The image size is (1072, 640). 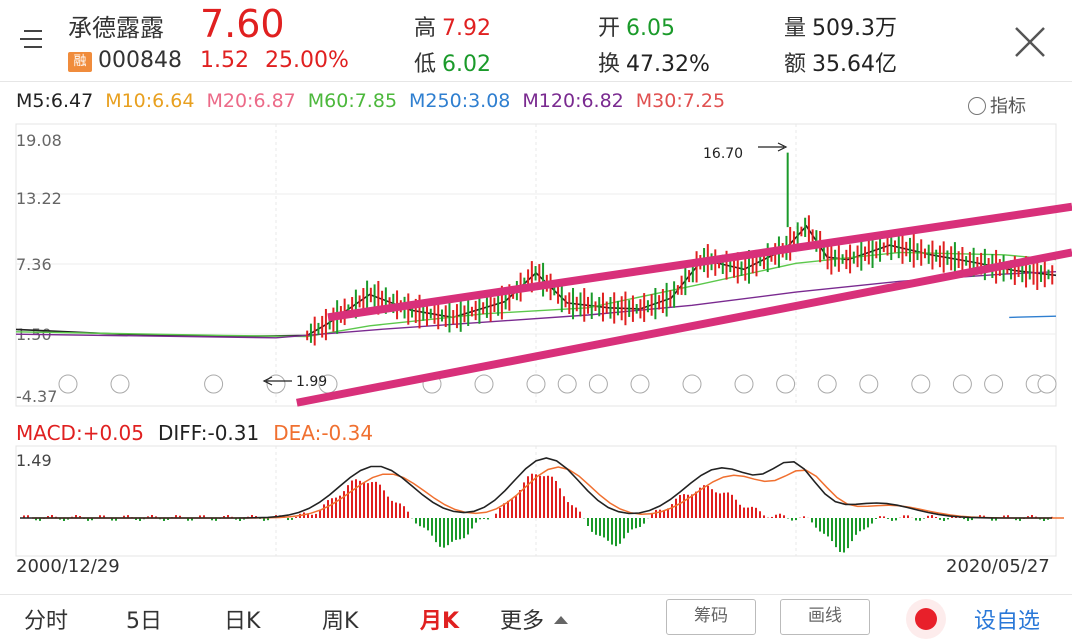 I want to click on ma10-label: M10:6.64, so click(x=150, y=101).